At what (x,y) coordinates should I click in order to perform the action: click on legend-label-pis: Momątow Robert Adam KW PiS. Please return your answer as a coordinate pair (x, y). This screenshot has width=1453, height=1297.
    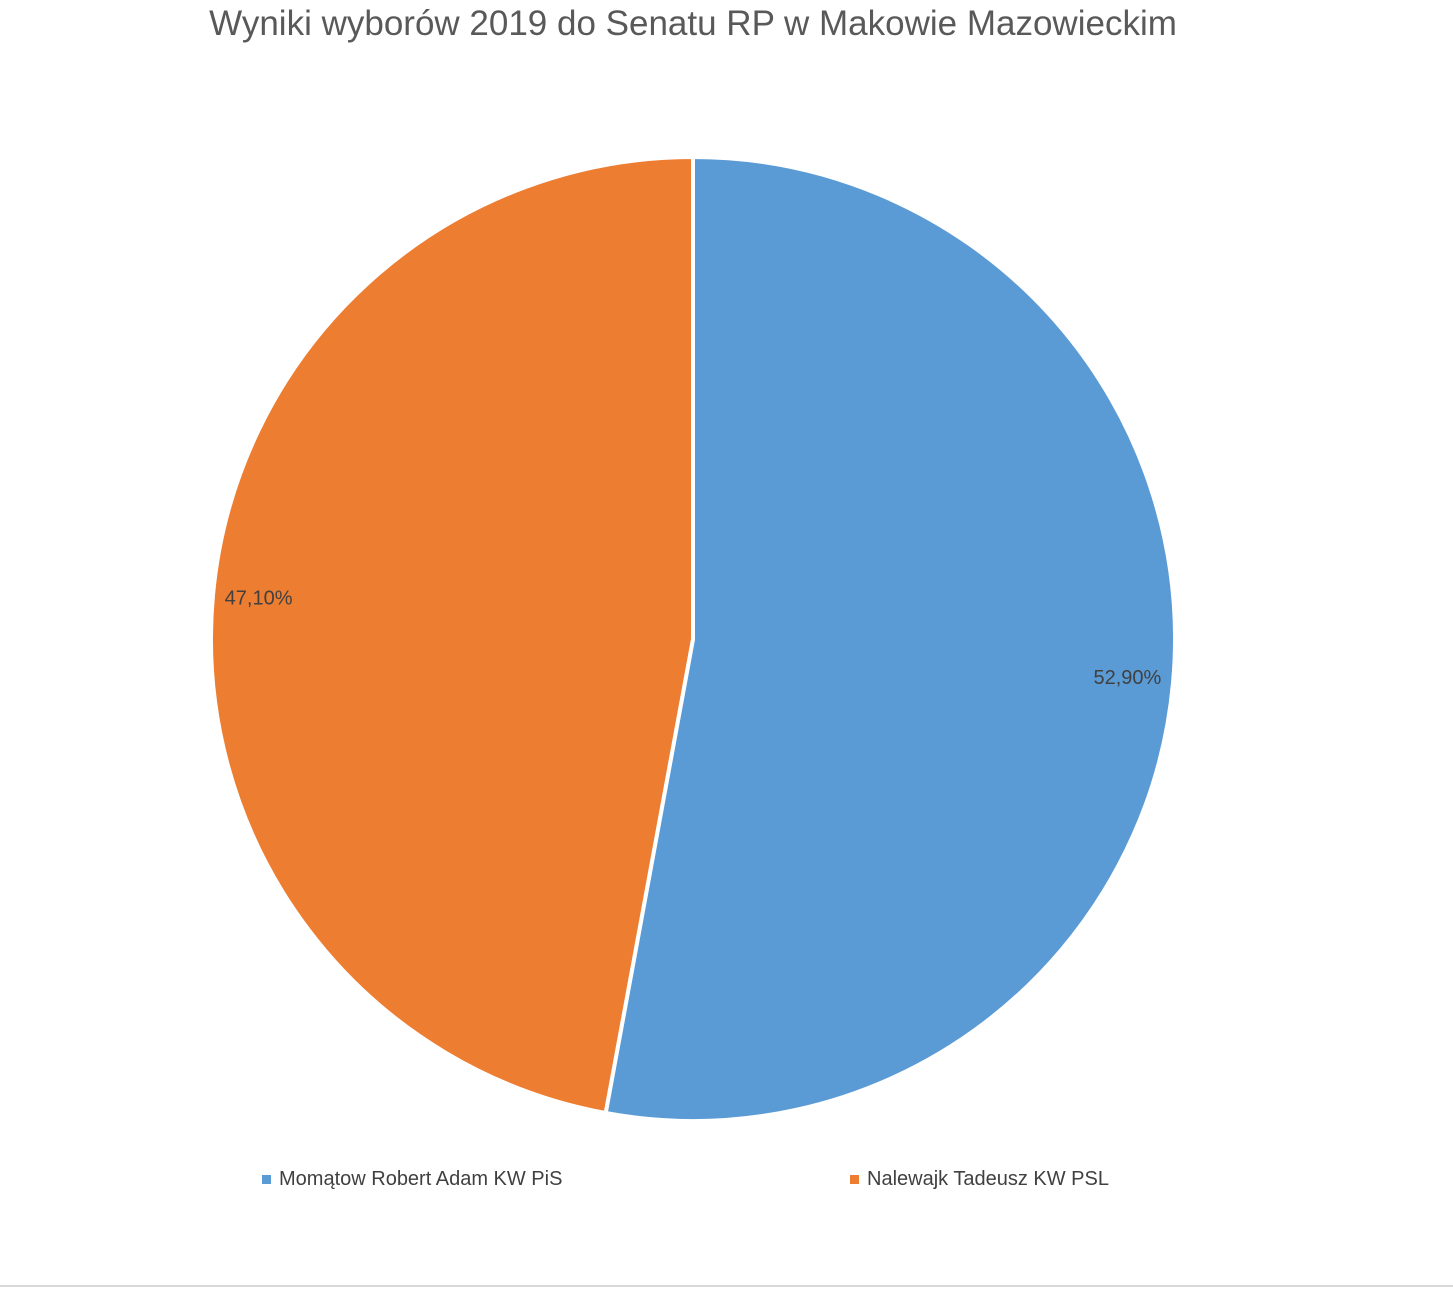
    Looking at the image, I should click on (421, 1179).